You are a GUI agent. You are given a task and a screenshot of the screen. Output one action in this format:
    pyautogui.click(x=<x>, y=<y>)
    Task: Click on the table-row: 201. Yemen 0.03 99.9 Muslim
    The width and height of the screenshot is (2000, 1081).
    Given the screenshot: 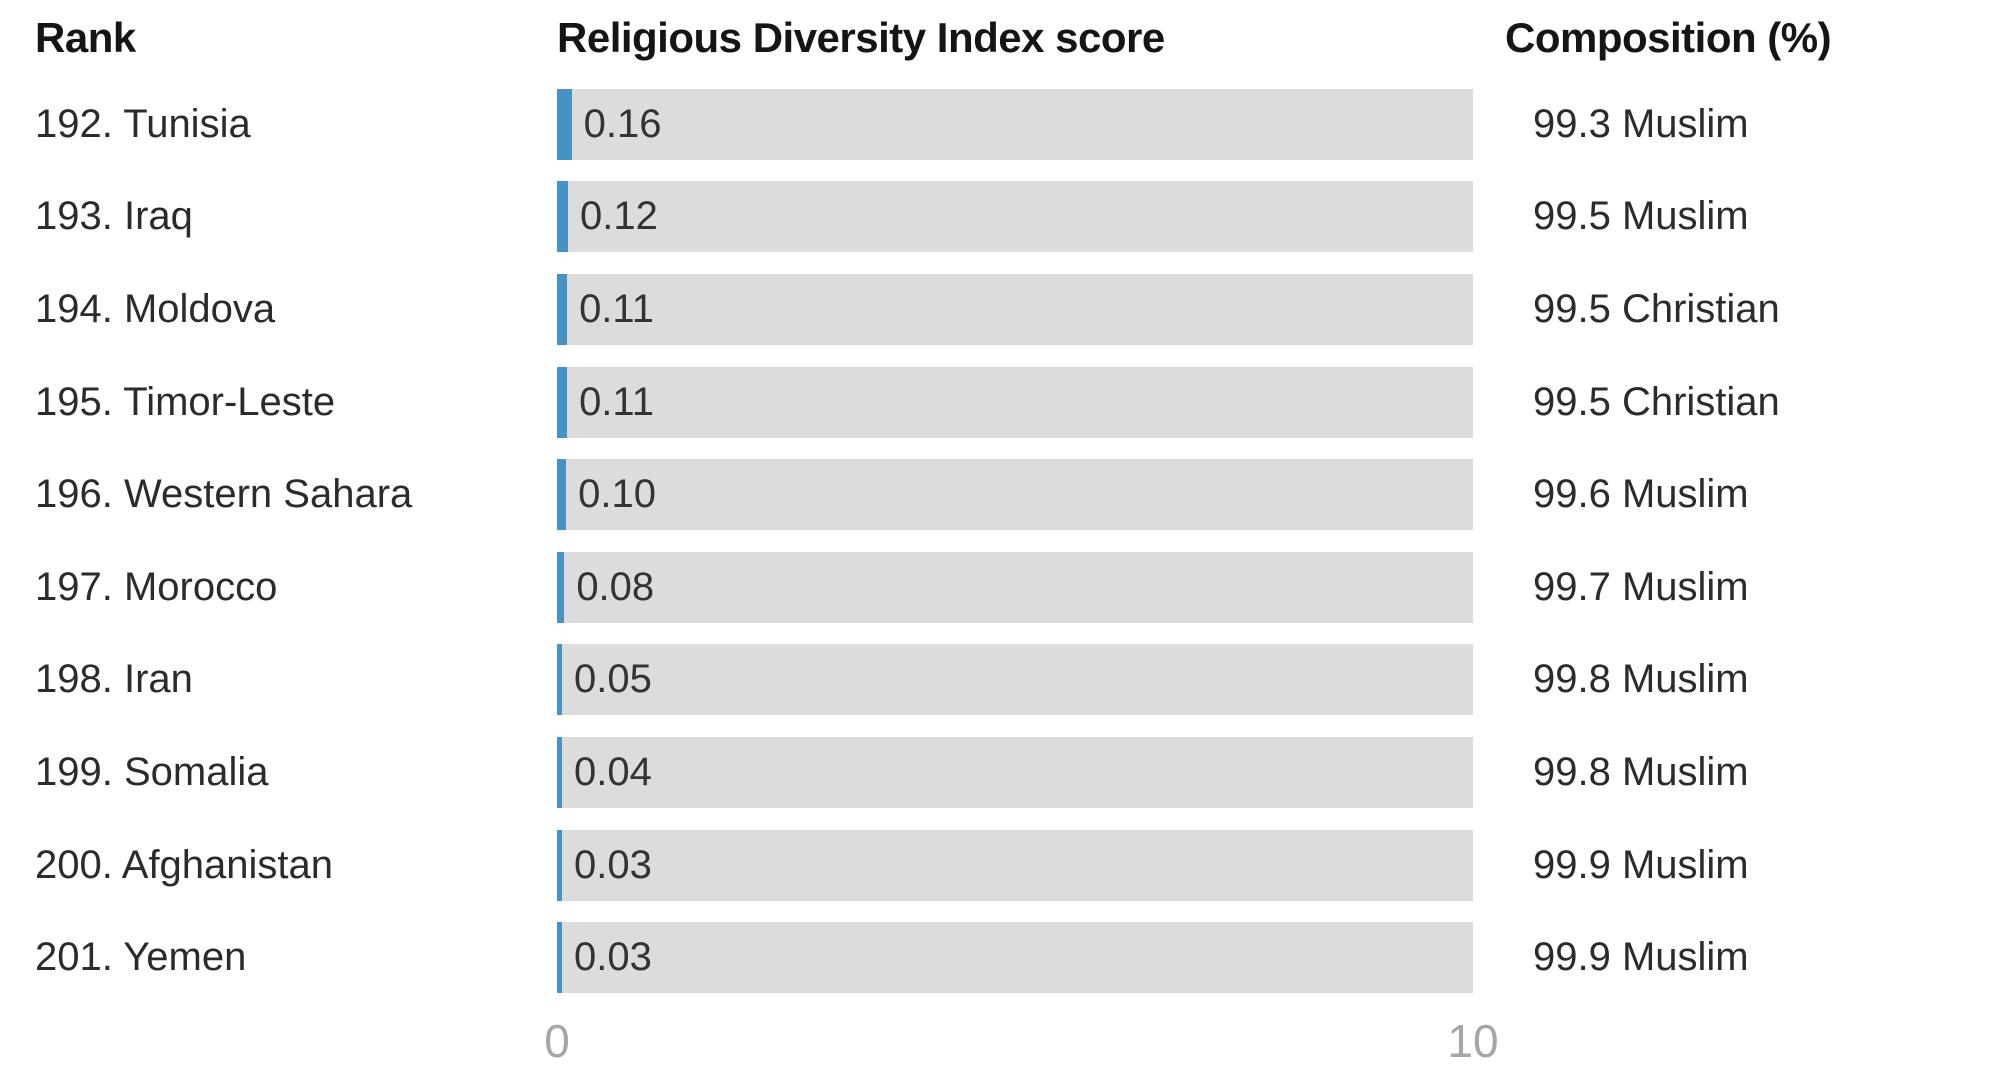 What is the action you would take?
    pyautogui.click(x=1000, y=957)
    